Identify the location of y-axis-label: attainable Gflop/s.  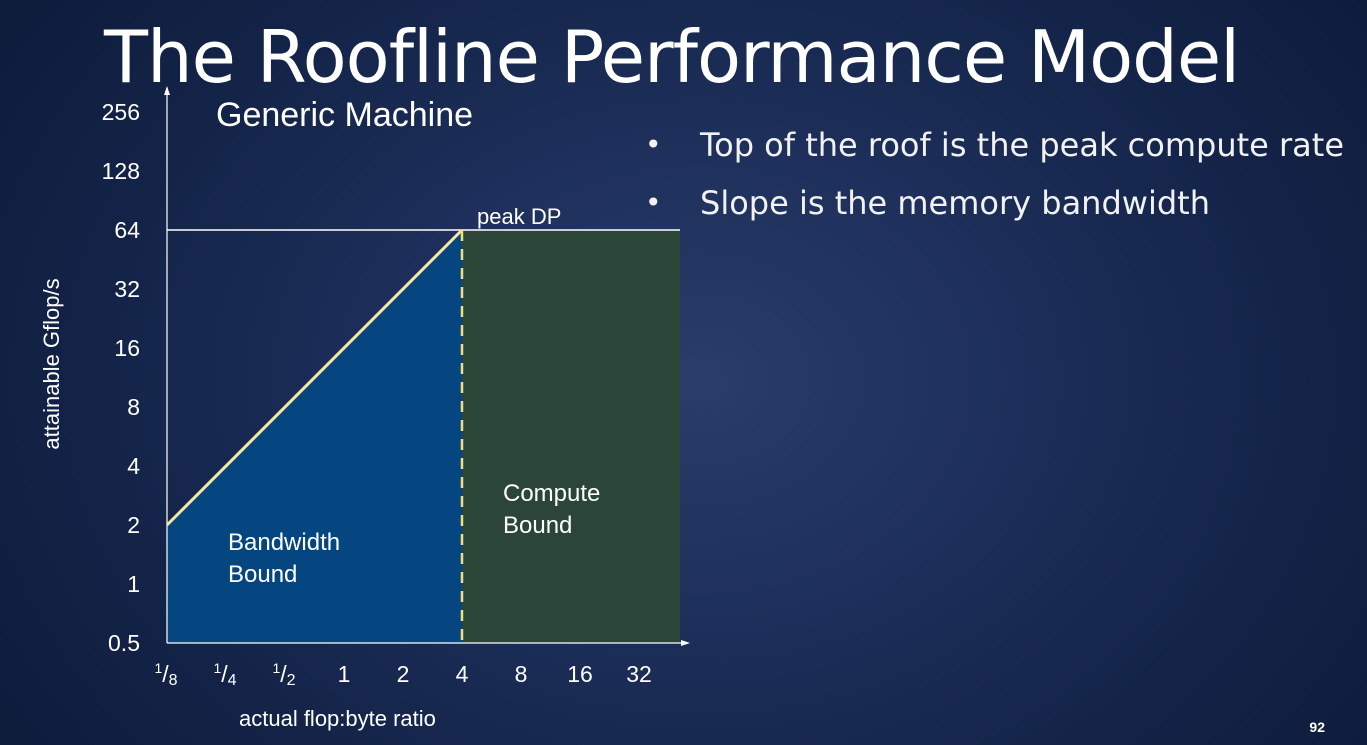
(51, 363).